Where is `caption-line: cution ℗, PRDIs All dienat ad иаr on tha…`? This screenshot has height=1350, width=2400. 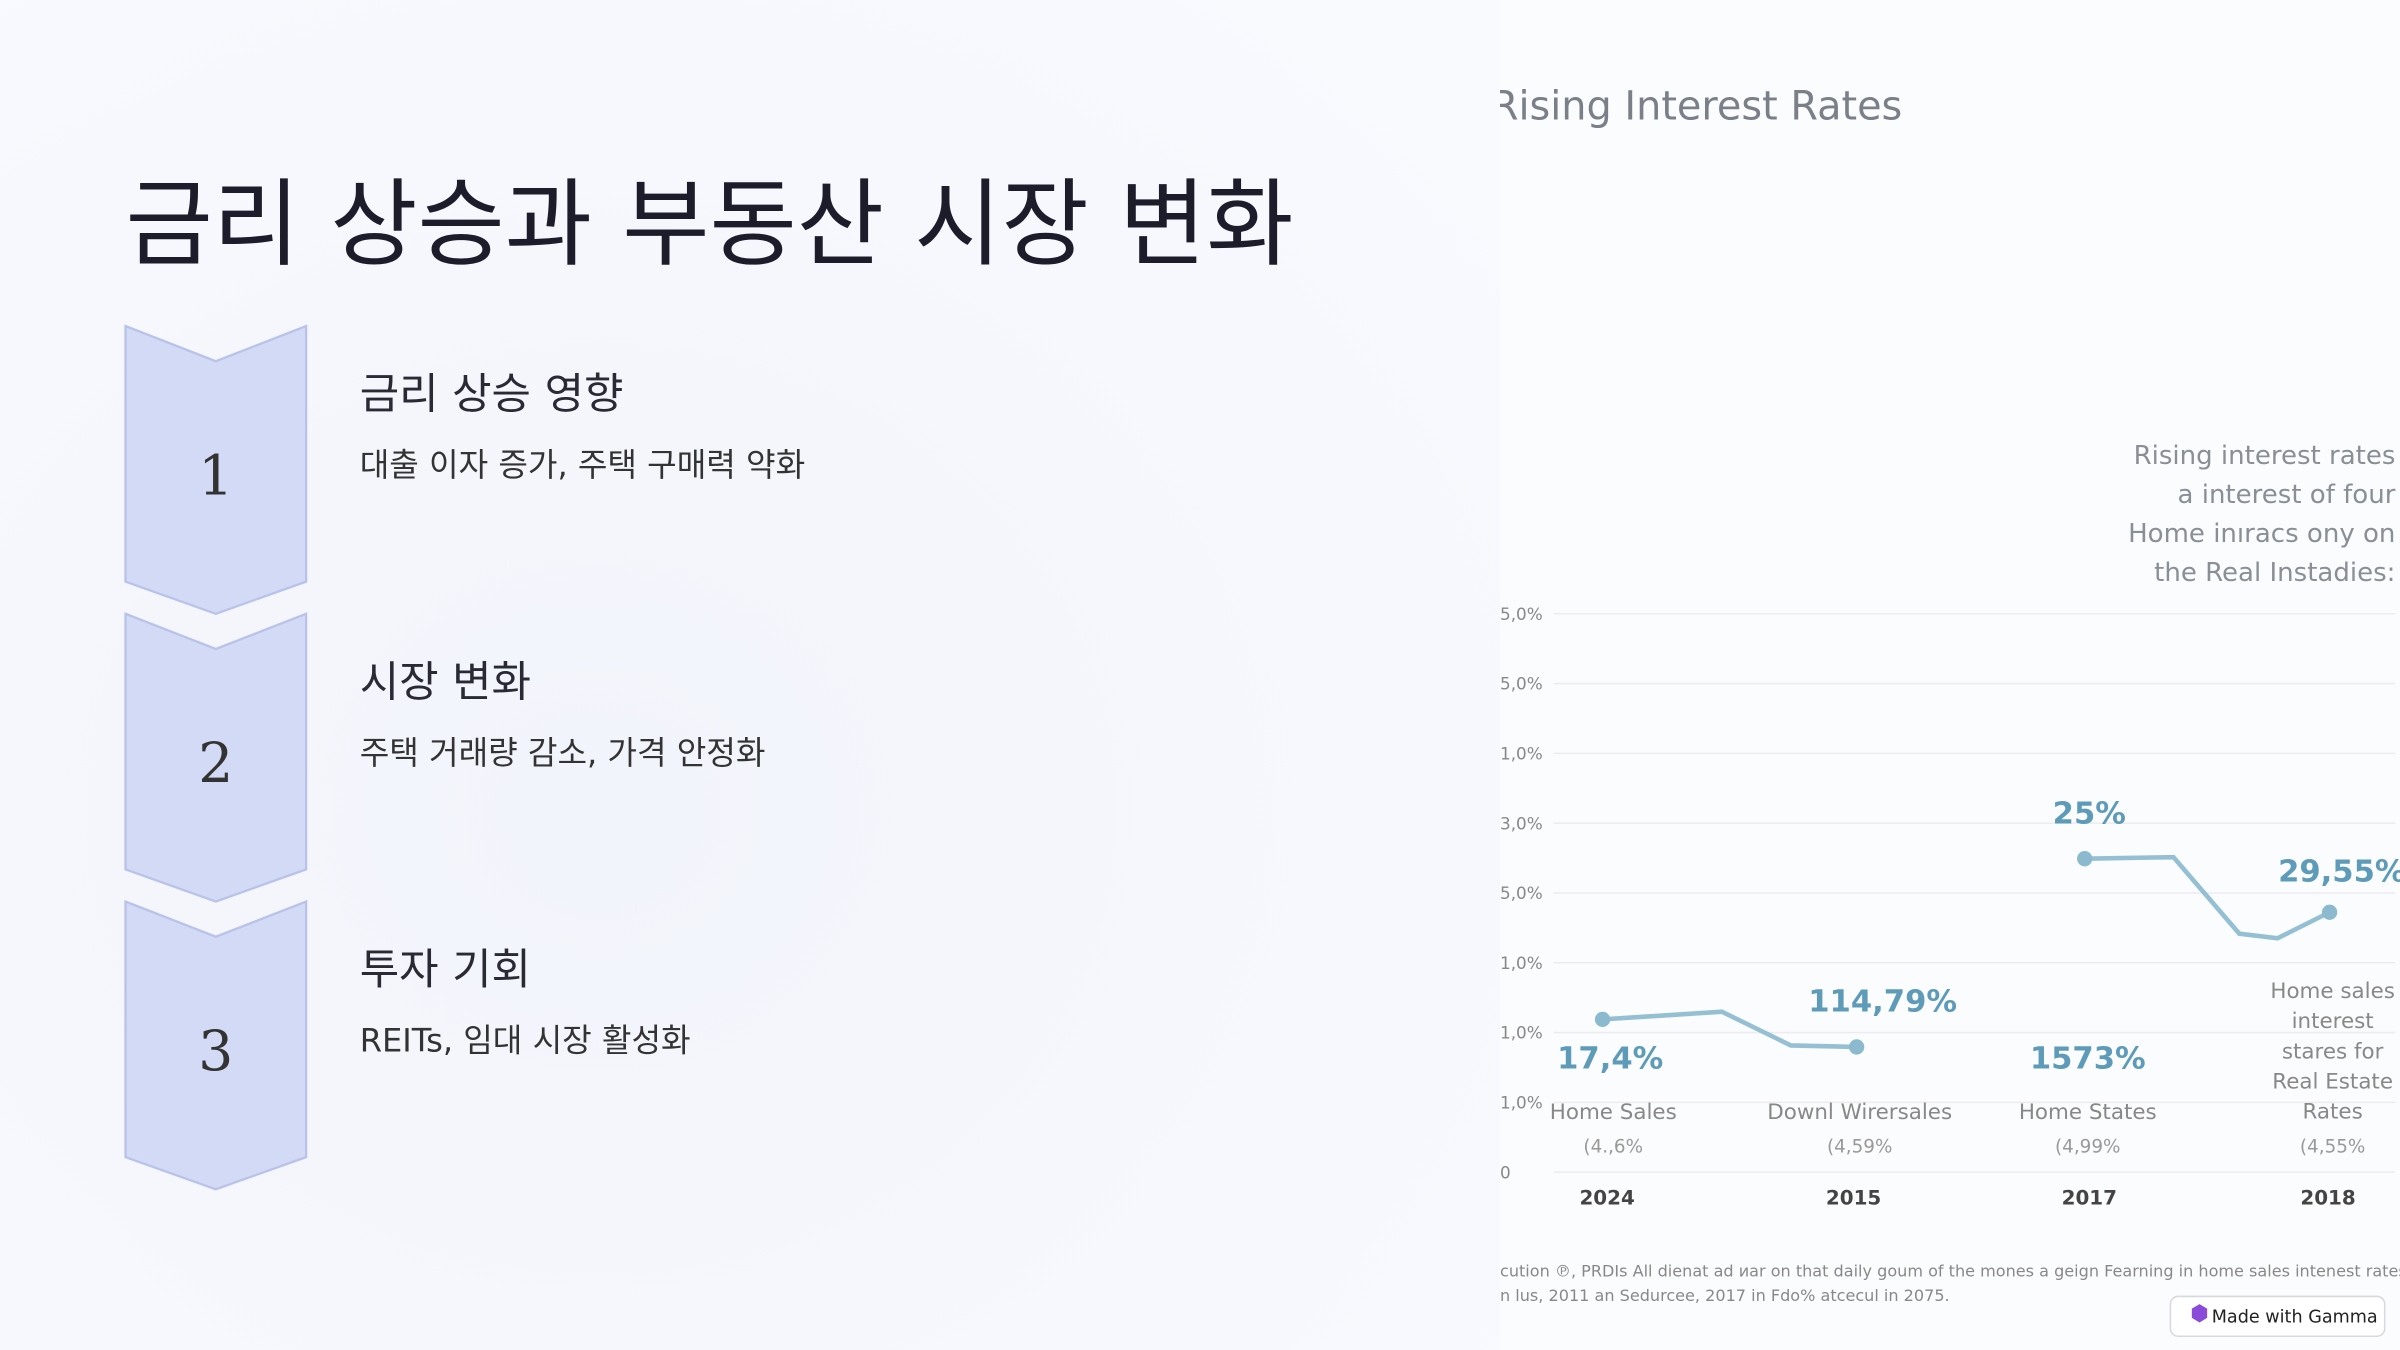
caption-line: cution ℗, PRDIs All dienat ad иаr on tha… is located at coordinates (1950, 1271).